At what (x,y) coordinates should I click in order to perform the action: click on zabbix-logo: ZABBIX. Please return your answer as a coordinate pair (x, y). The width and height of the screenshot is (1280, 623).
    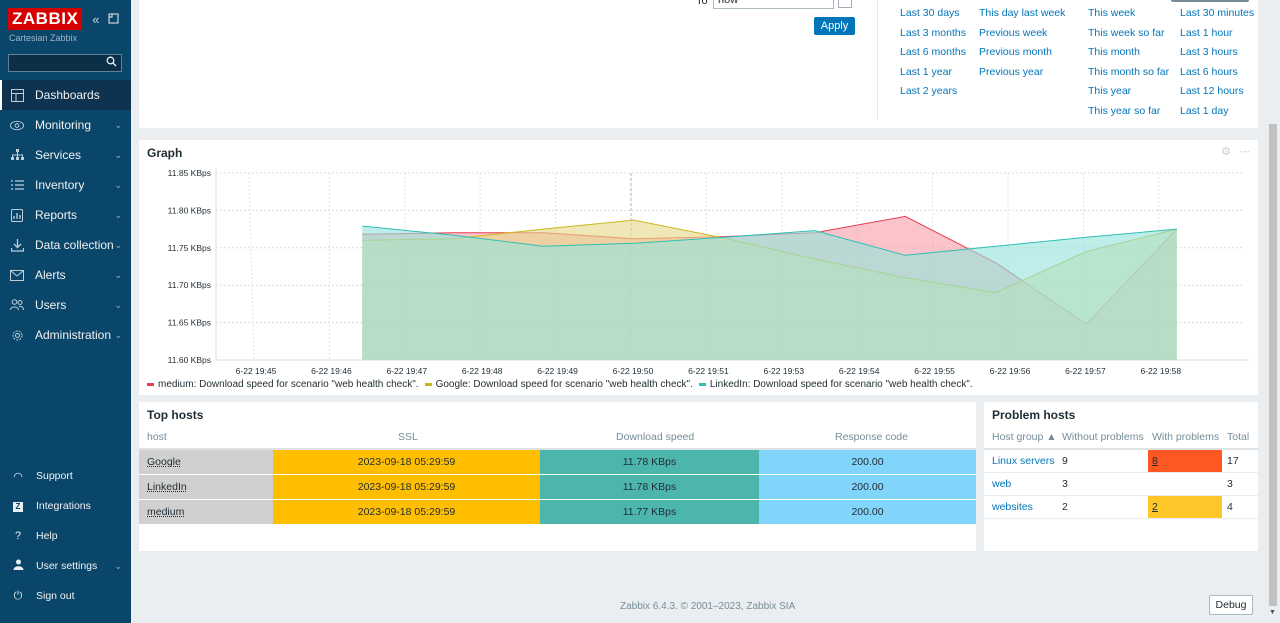
    Looking at the image, I should click on (45, 19).